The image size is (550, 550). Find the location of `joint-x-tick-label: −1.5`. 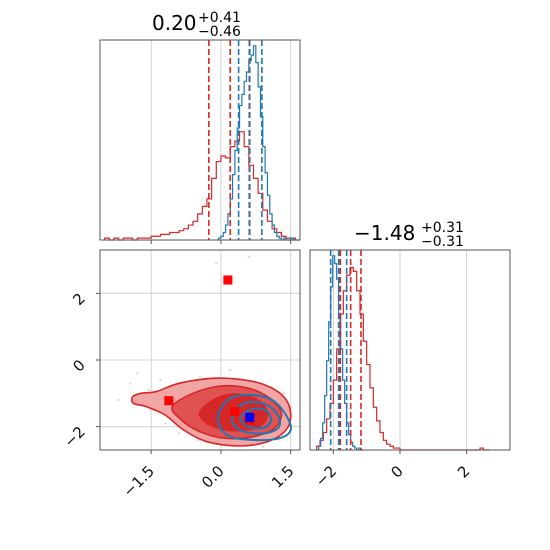

joint-x-tick-label: −1.5 is located at coordinates (138, 481).